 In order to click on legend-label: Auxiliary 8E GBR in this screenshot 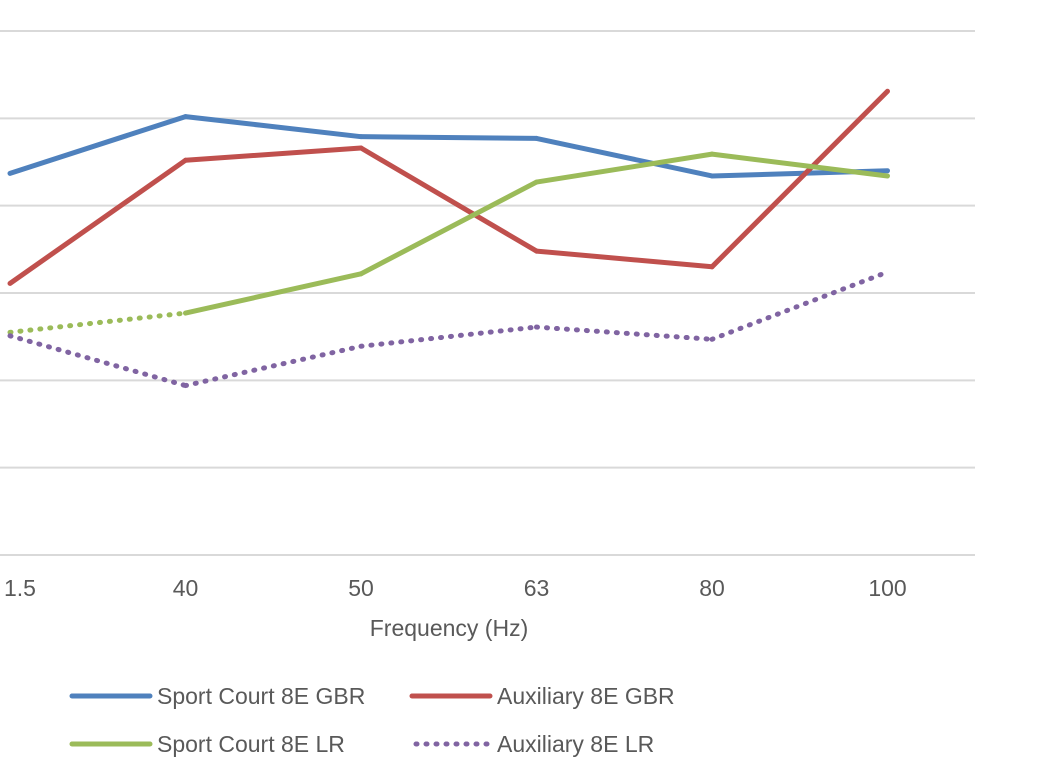, I will do `click(586, 696)`.